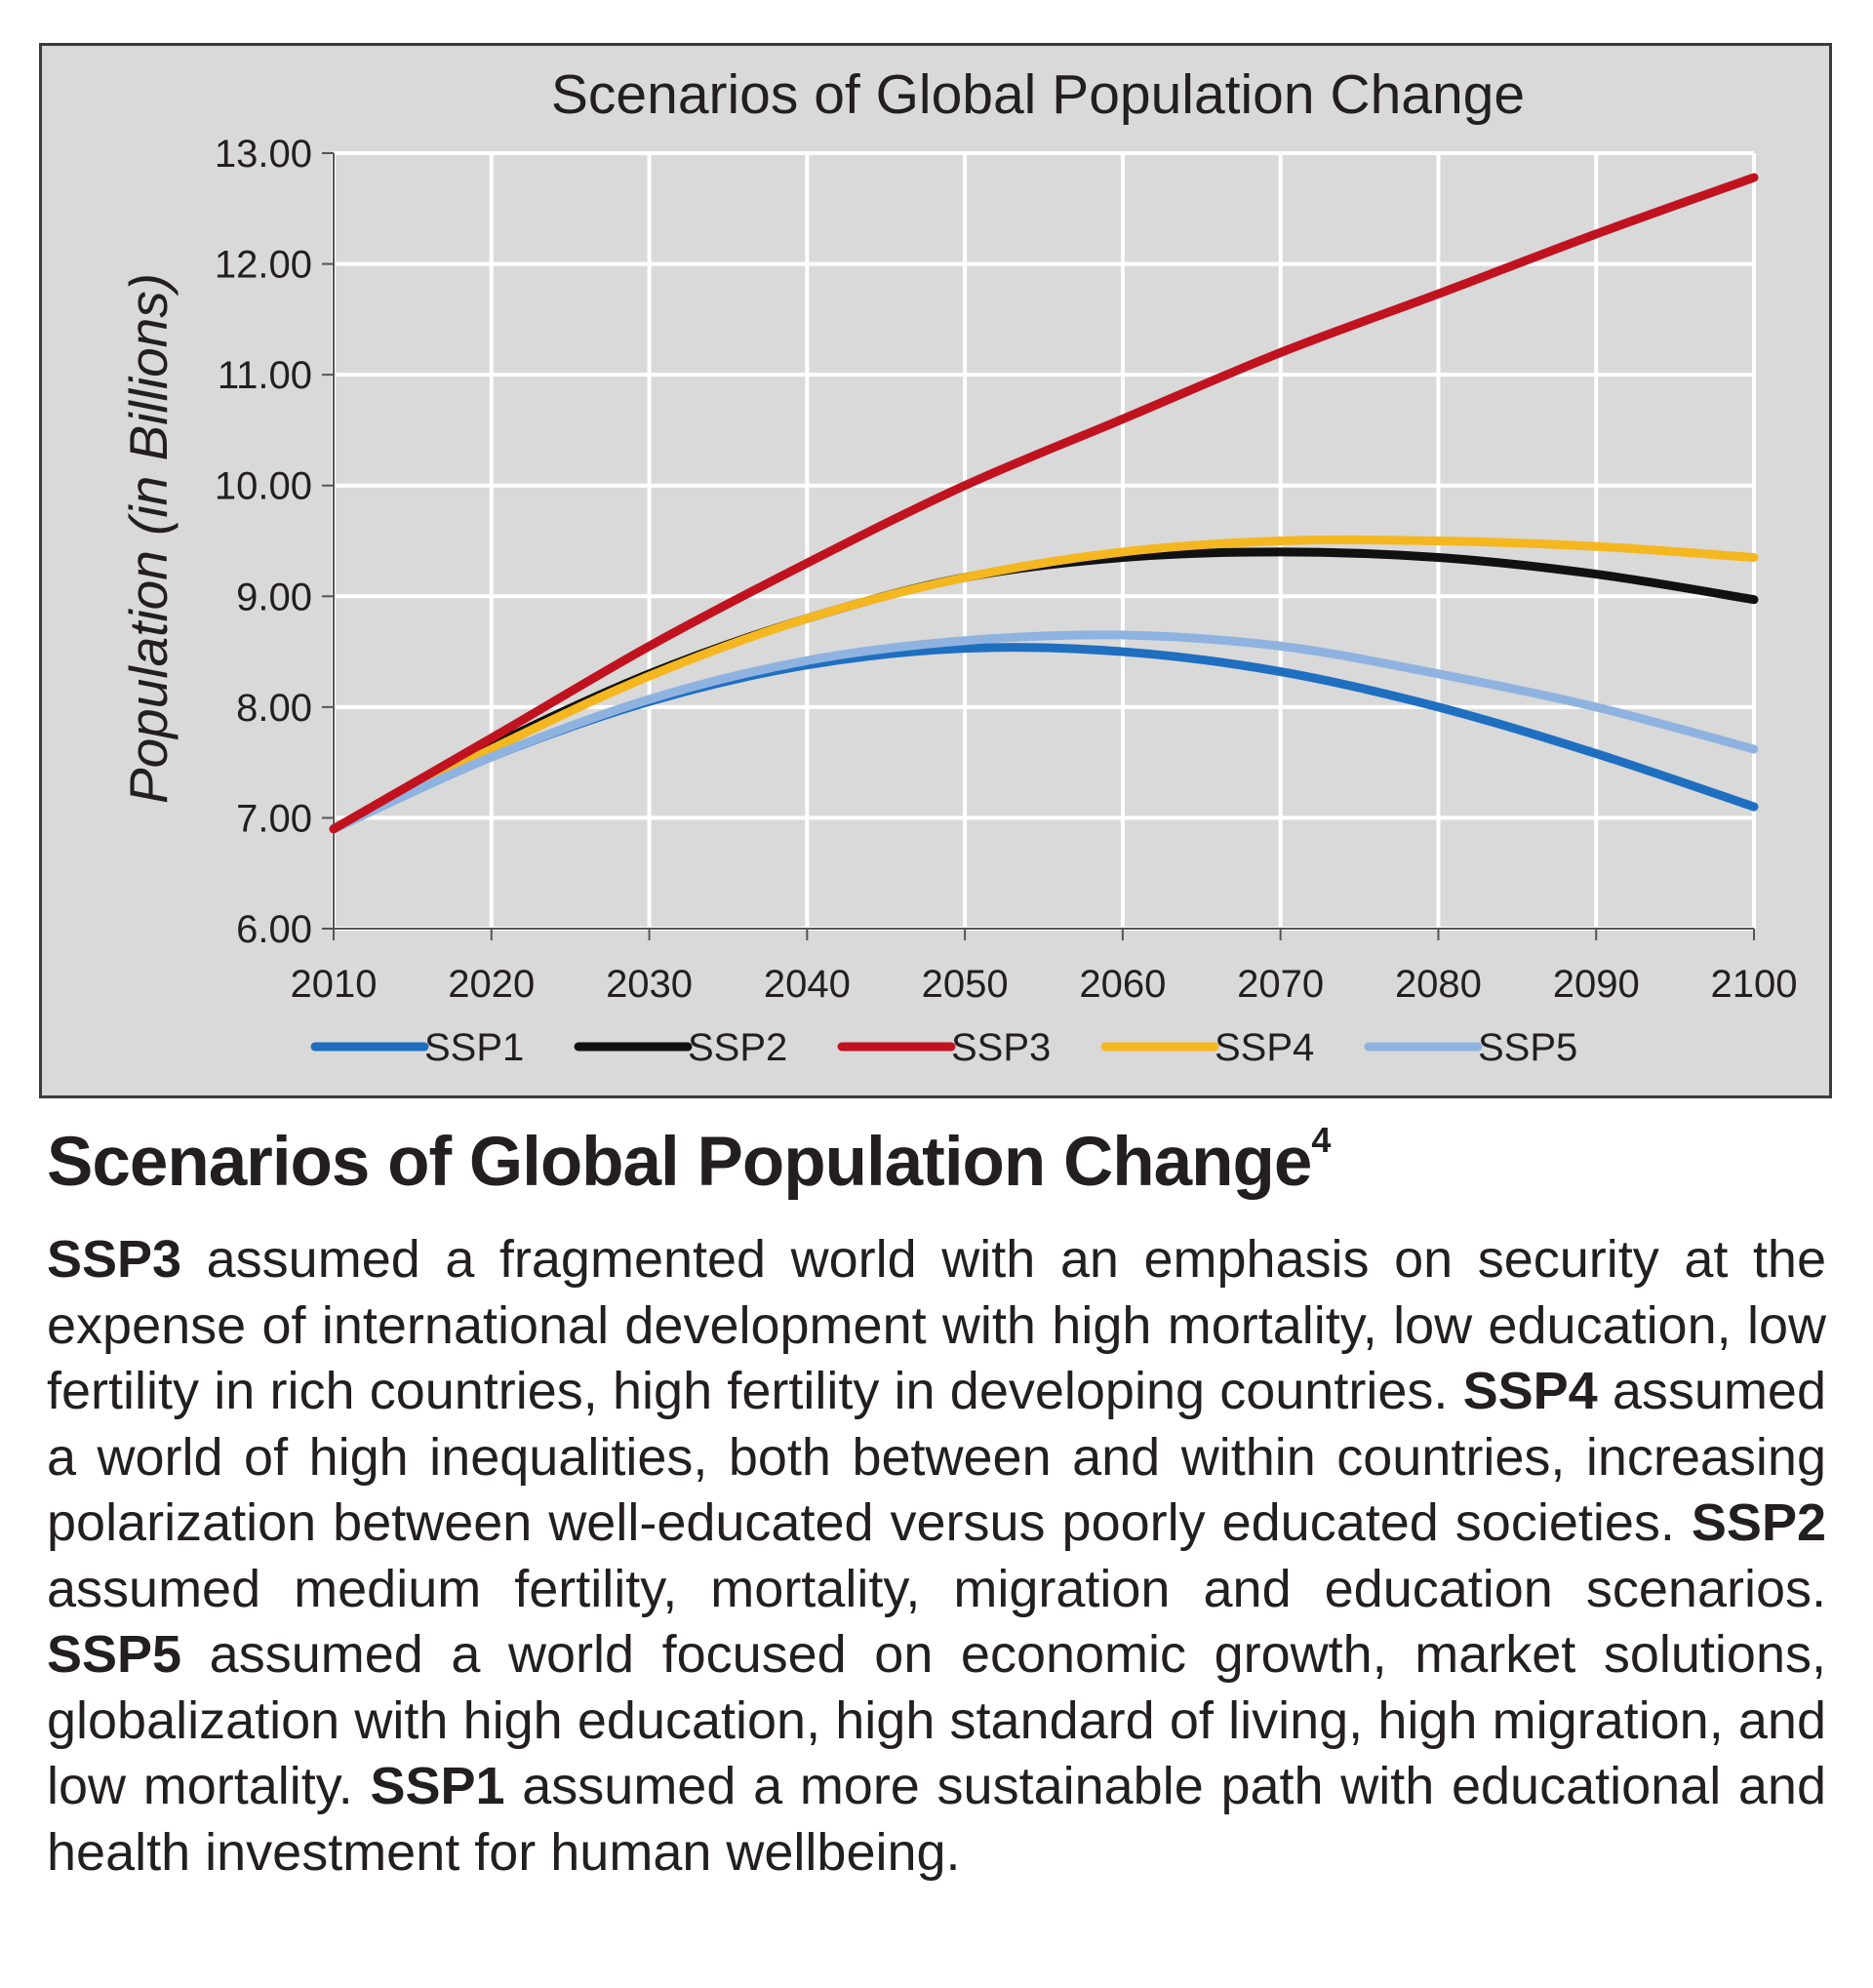 This screenshot has height=1988, width=1873. Describe the element at coordinates (263, 265) in the screenshot. I see `y-tick-label: 12.00` at that location.